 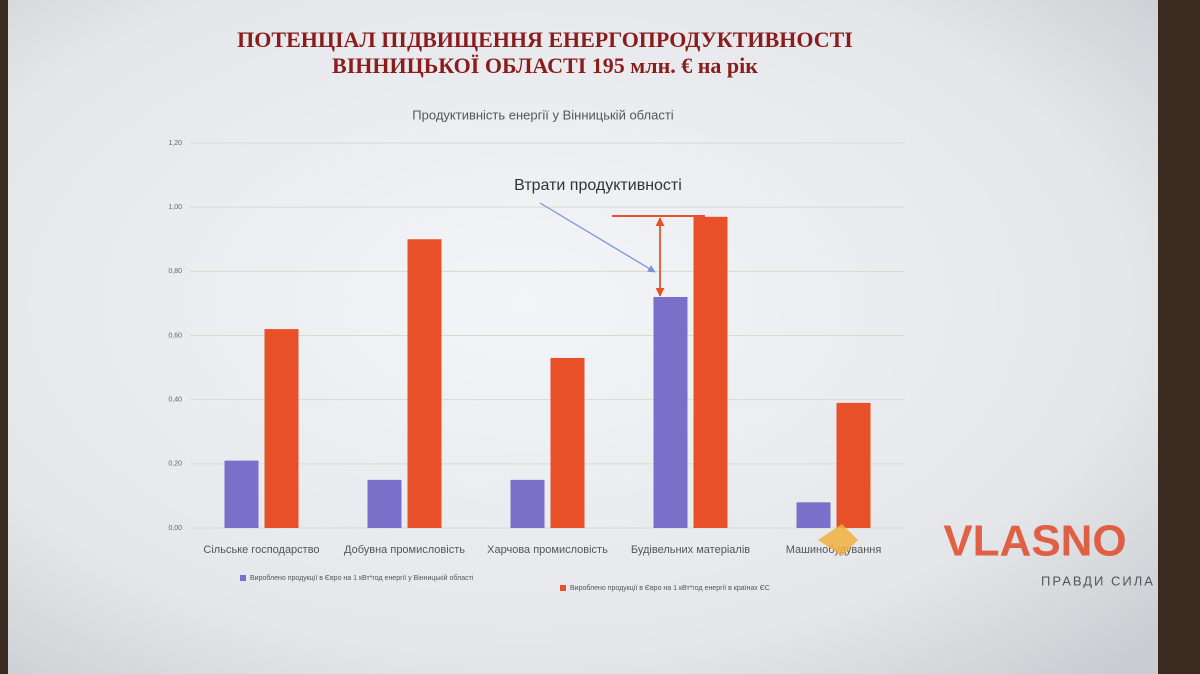 I want to click on y-tick-label: 0,60, so click(x=175, y=335).